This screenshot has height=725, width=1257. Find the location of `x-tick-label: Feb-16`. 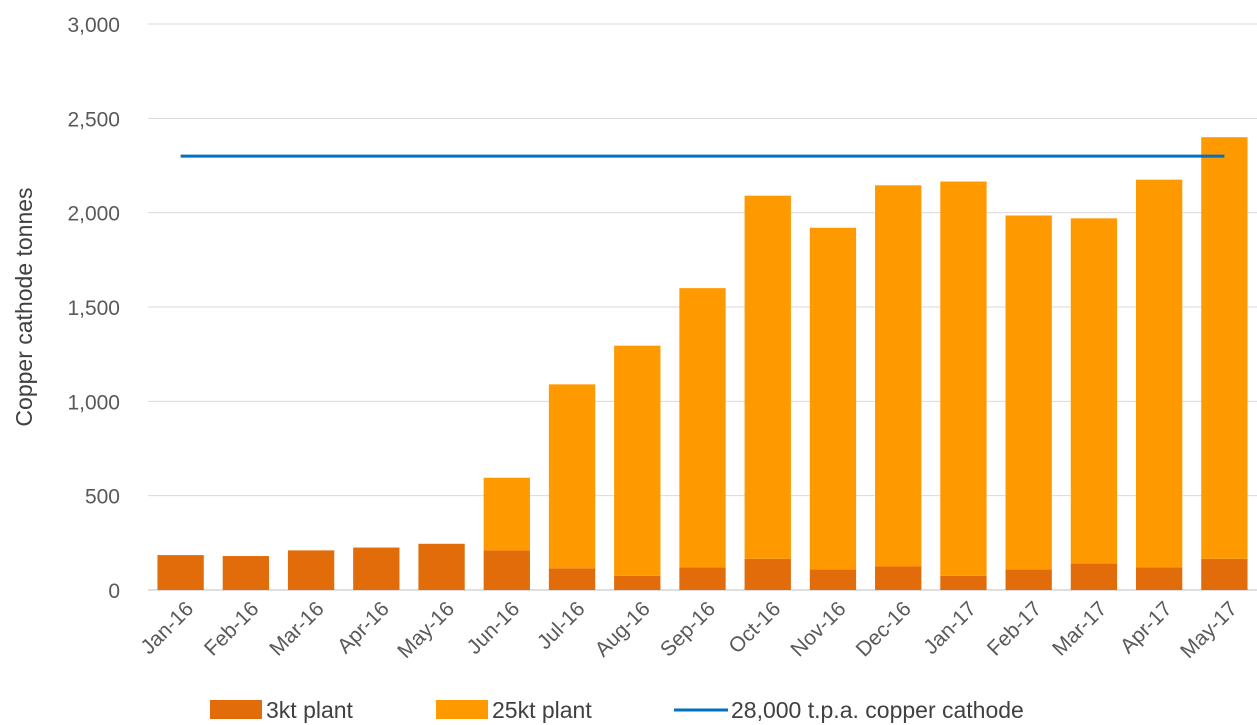

x-tick-label: Feb-16 is located at coordinates (231, 628).